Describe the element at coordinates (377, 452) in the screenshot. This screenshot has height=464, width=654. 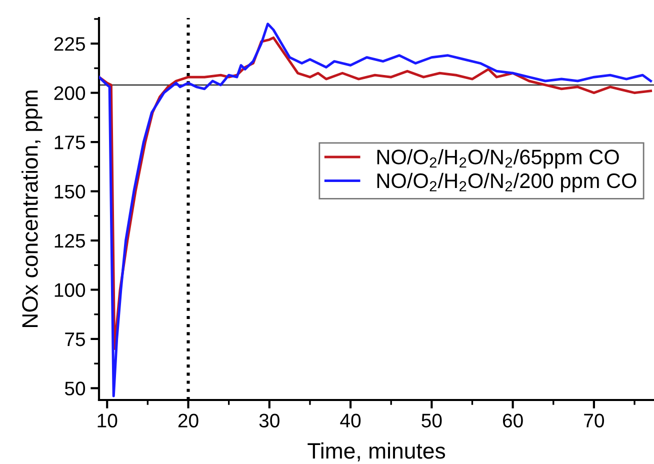
I see `x-axis-title: Time, minutes` at that location.